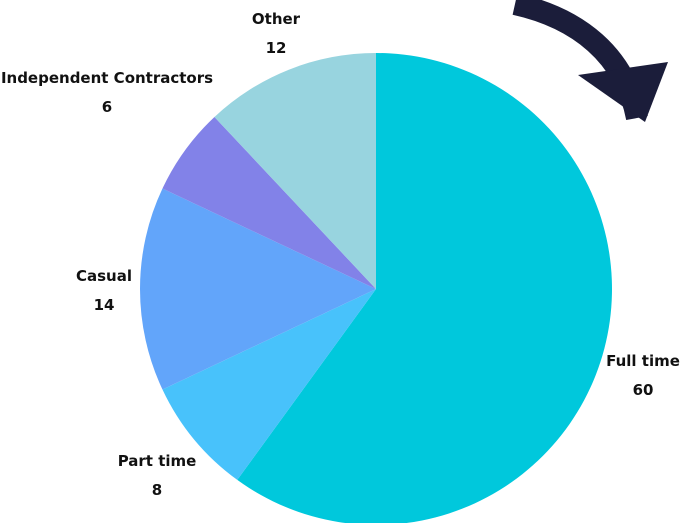 Image resolution: width=689 pixels, height=523 pixels. Describe the element at coordinates (104, 305) in the screenshot. I see `label-casual-value: 14` at that location.